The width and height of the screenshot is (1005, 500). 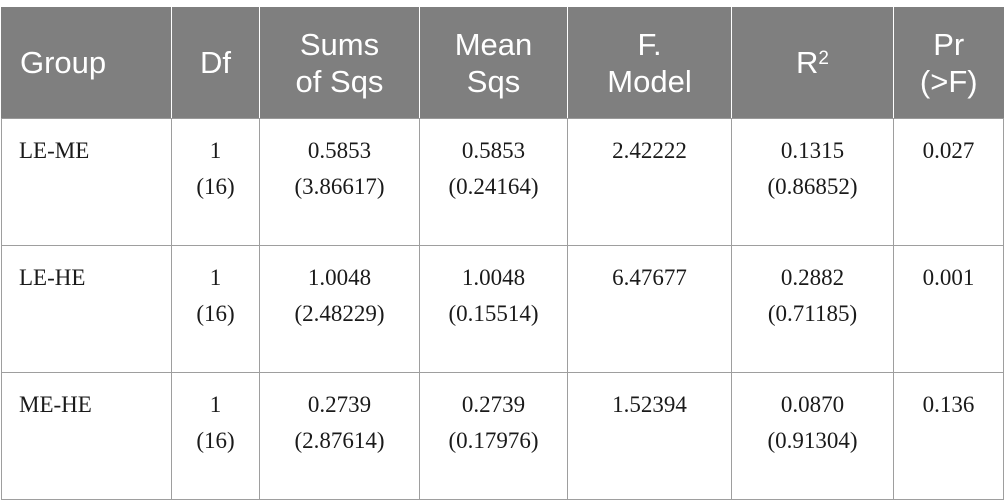 I want to click on cell-f-model: 6.47677, so click(x=649, y=309).